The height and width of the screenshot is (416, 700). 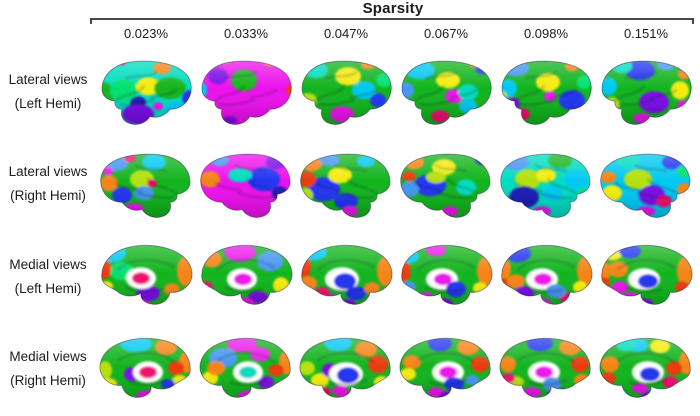 What do you see at coordinates (645, 367) in the screenshot?
I see `brain-medial-row4-col6` at bounding box center [645, 367].